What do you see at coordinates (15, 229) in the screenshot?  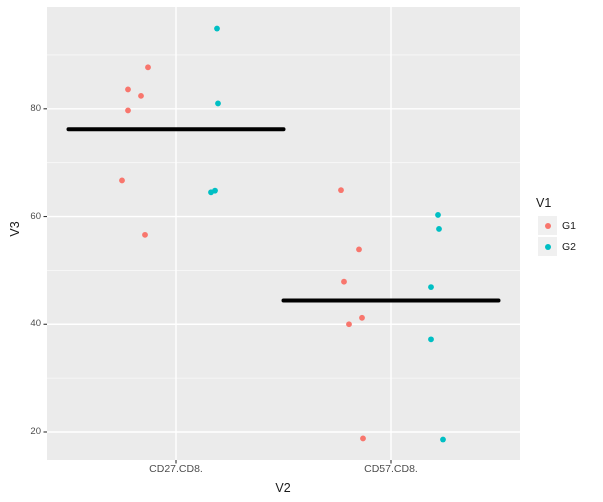 I see `y-axis-title: V3` at bounding box center [15, 229].